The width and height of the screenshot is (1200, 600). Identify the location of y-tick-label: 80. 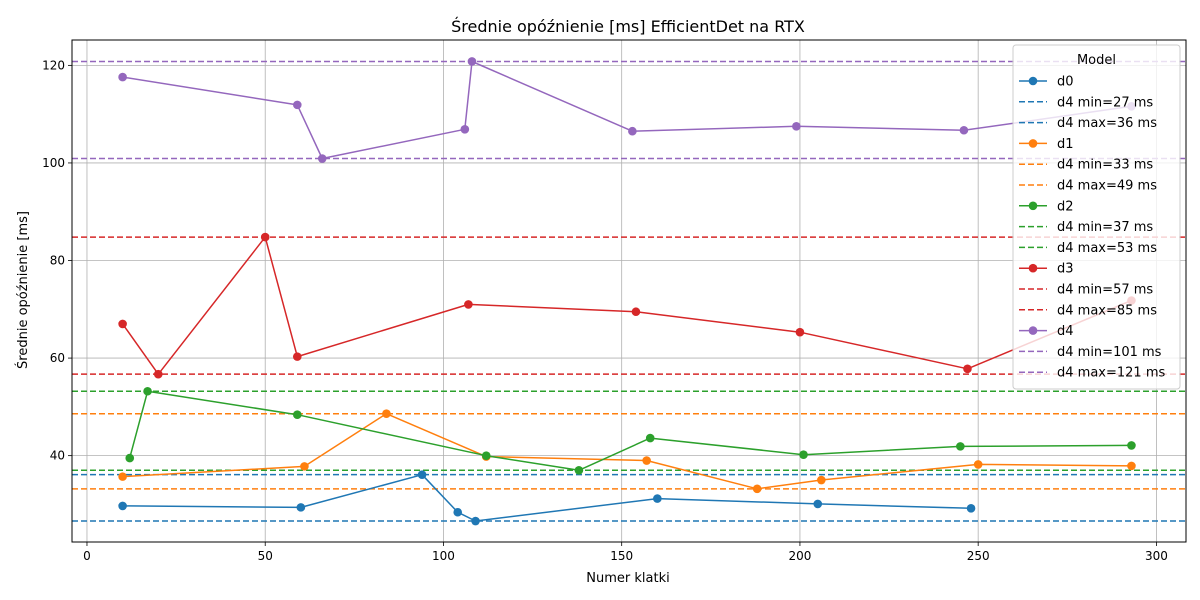
(57, 261).